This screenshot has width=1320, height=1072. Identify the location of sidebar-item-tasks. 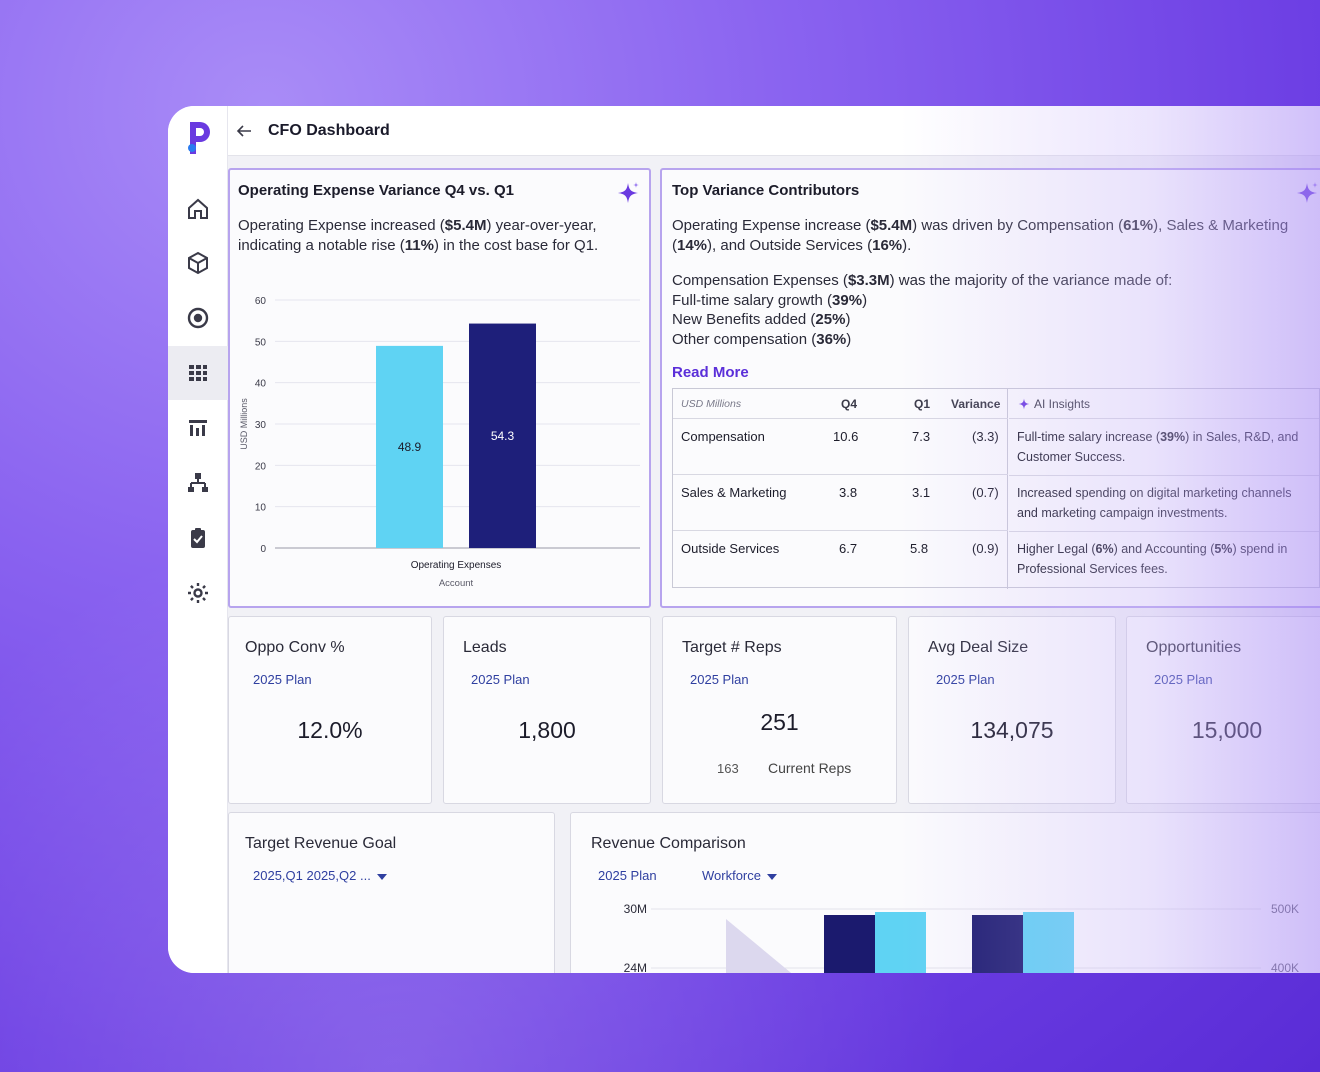
(198, 538).